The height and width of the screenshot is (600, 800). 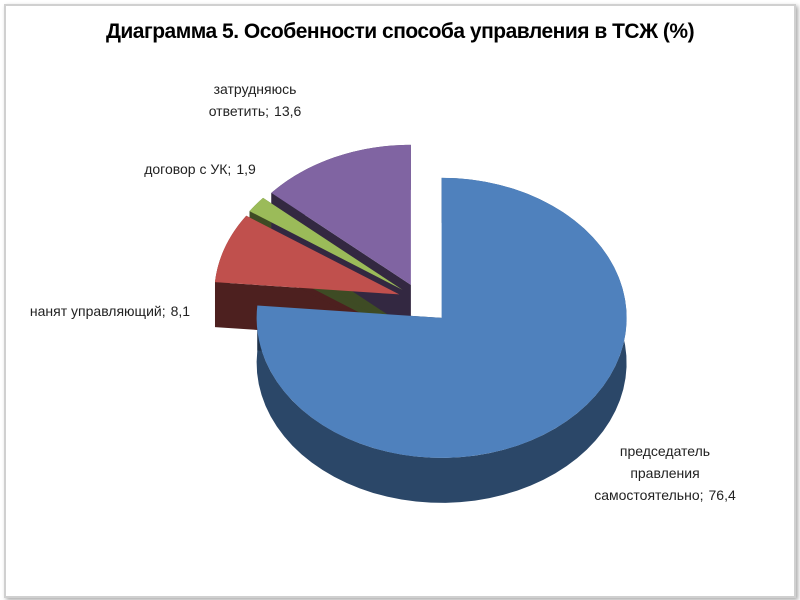 I want to click on data-label: затрудняюсь ответить; 13,6, so click(x=255, y=100).